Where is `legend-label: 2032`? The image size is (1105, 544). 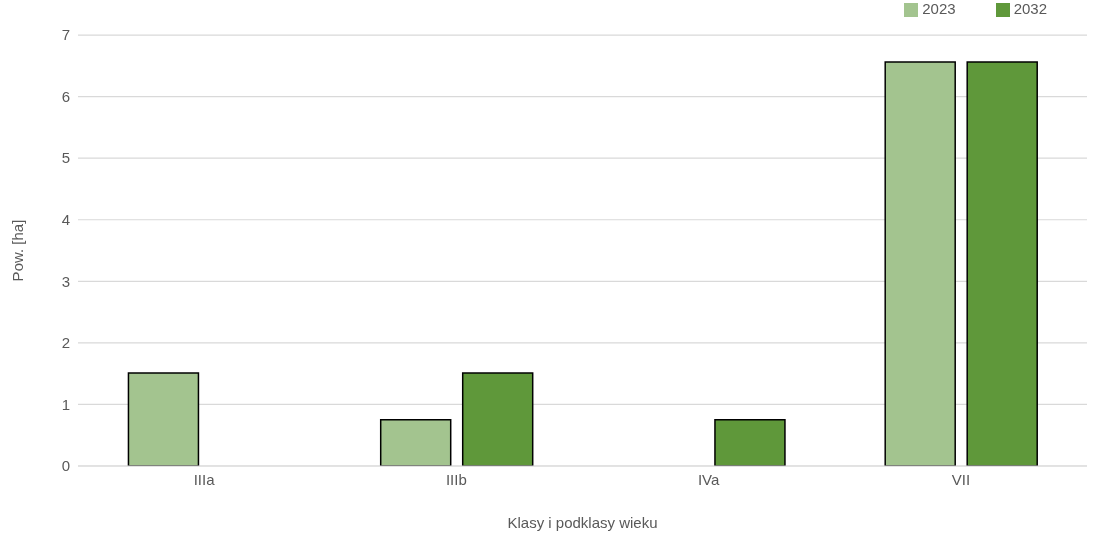 legend-label: 2032 is located at coordinates (1030, 8).